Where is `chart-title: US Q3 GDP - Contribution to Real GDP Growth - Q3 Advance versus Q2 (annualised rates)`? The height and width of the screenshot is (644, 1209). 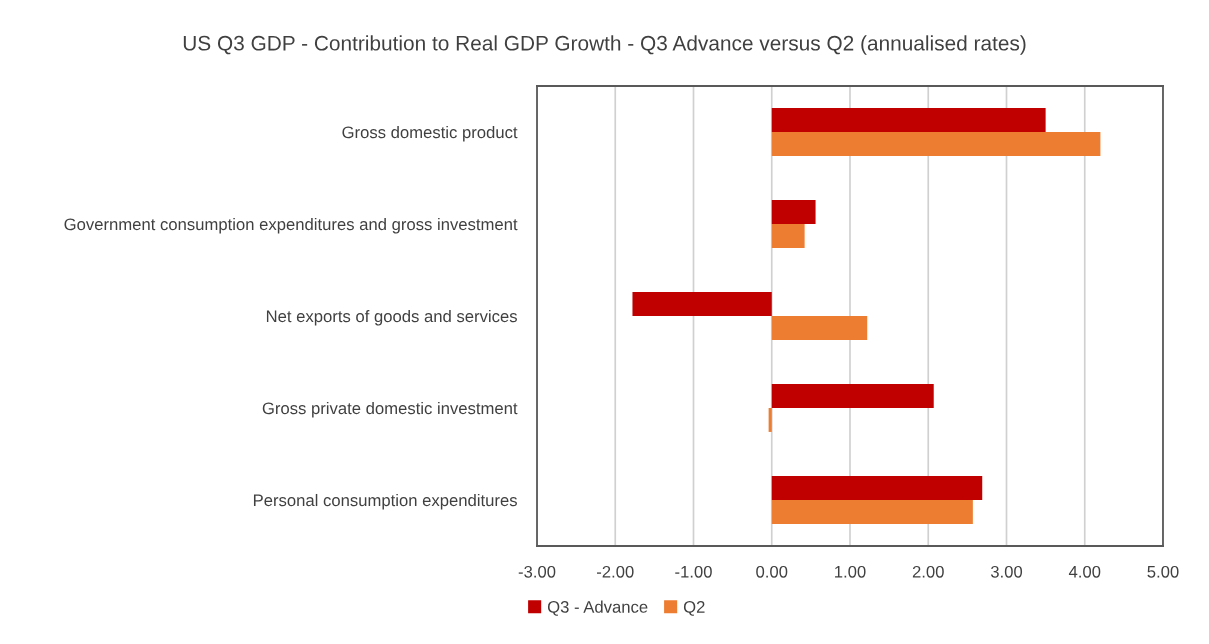
chart-title: US Q3 GDP - Contribution to Real GDP Growth - Q3 Advance versus Q2 (annualised rates) is located at coordinates (604, 45).